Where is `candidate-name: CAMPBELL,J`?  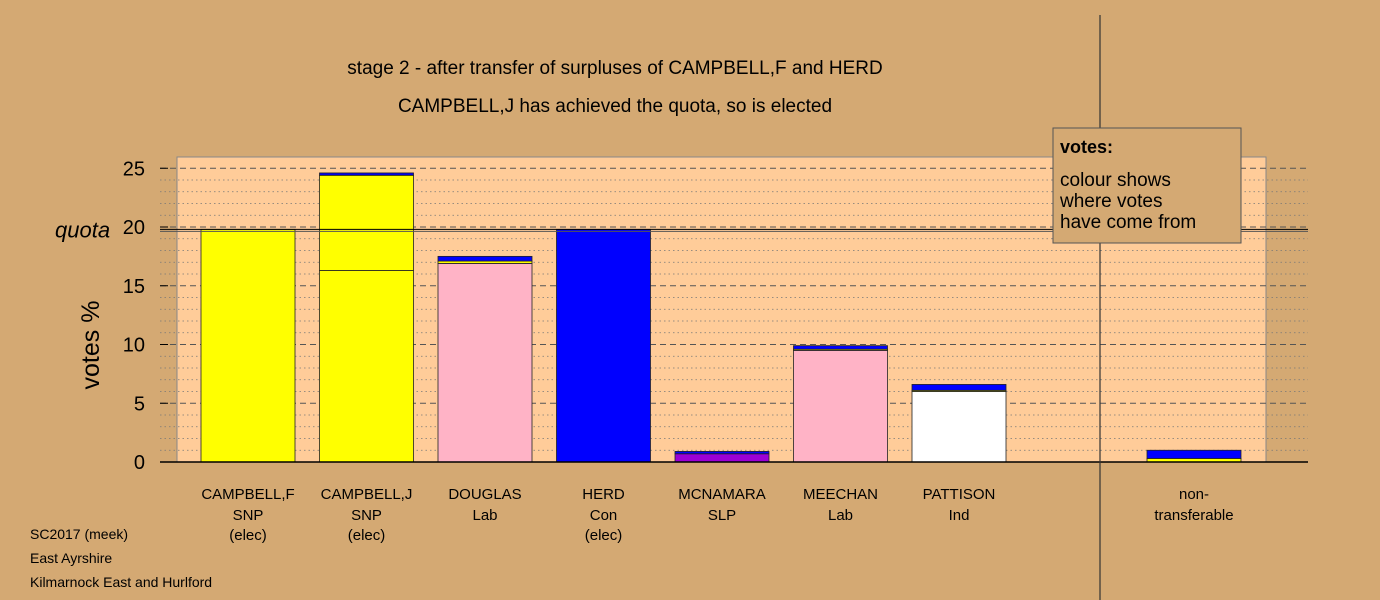
candidate-name: CAMPBELL,J is located at coordinates (367, 494).